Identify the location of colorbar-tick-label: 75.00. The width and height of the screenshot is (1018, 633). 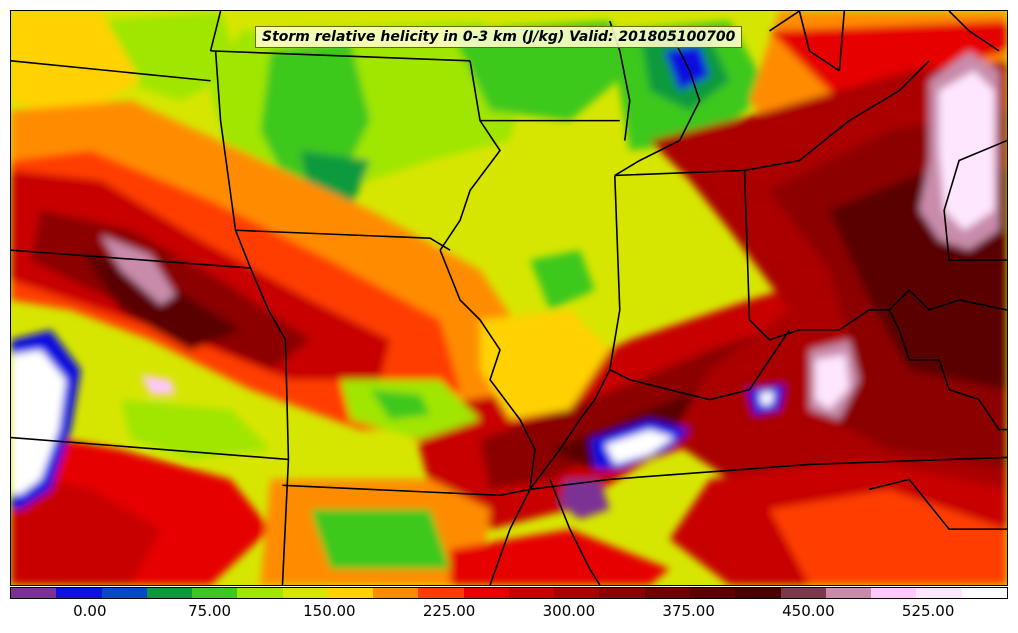
(210, 611).